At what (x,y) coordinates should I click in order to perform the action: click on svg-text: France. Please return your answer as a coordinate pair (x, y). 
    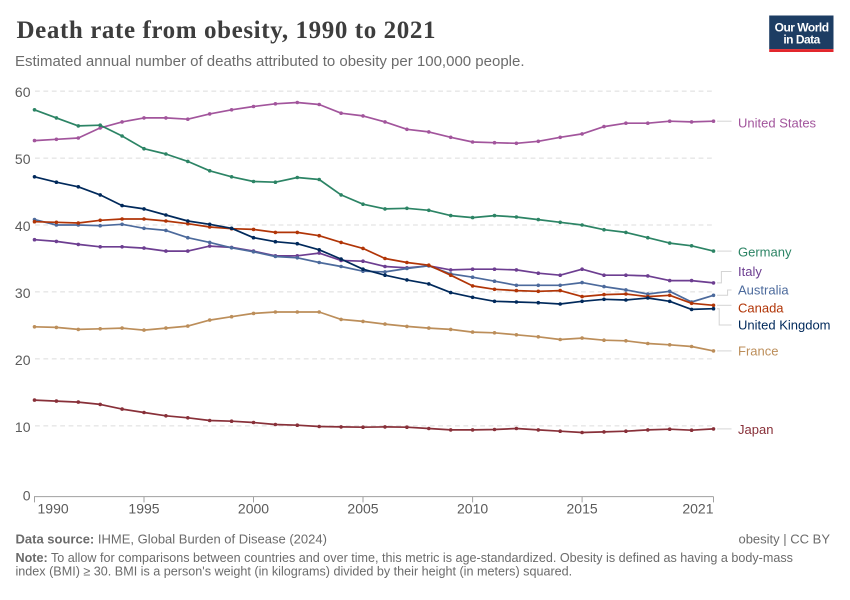
    Looking at the image, I should click on (758, 351).